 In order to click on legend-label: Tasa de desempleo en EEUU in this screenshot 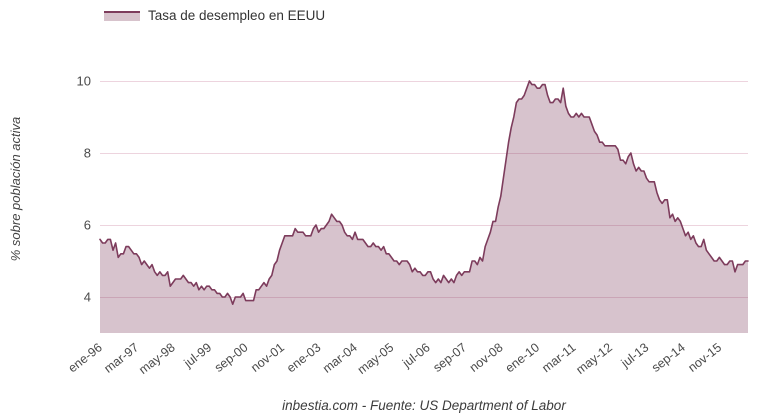, I will do `click(237, 15)`.